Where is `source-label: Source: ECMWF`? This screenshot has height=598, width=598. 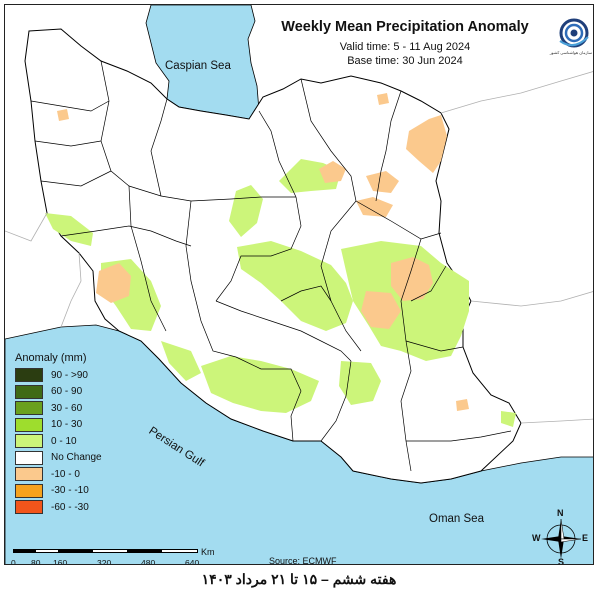 source-label: Source: ECMWF is located at coordinates (303, 560).